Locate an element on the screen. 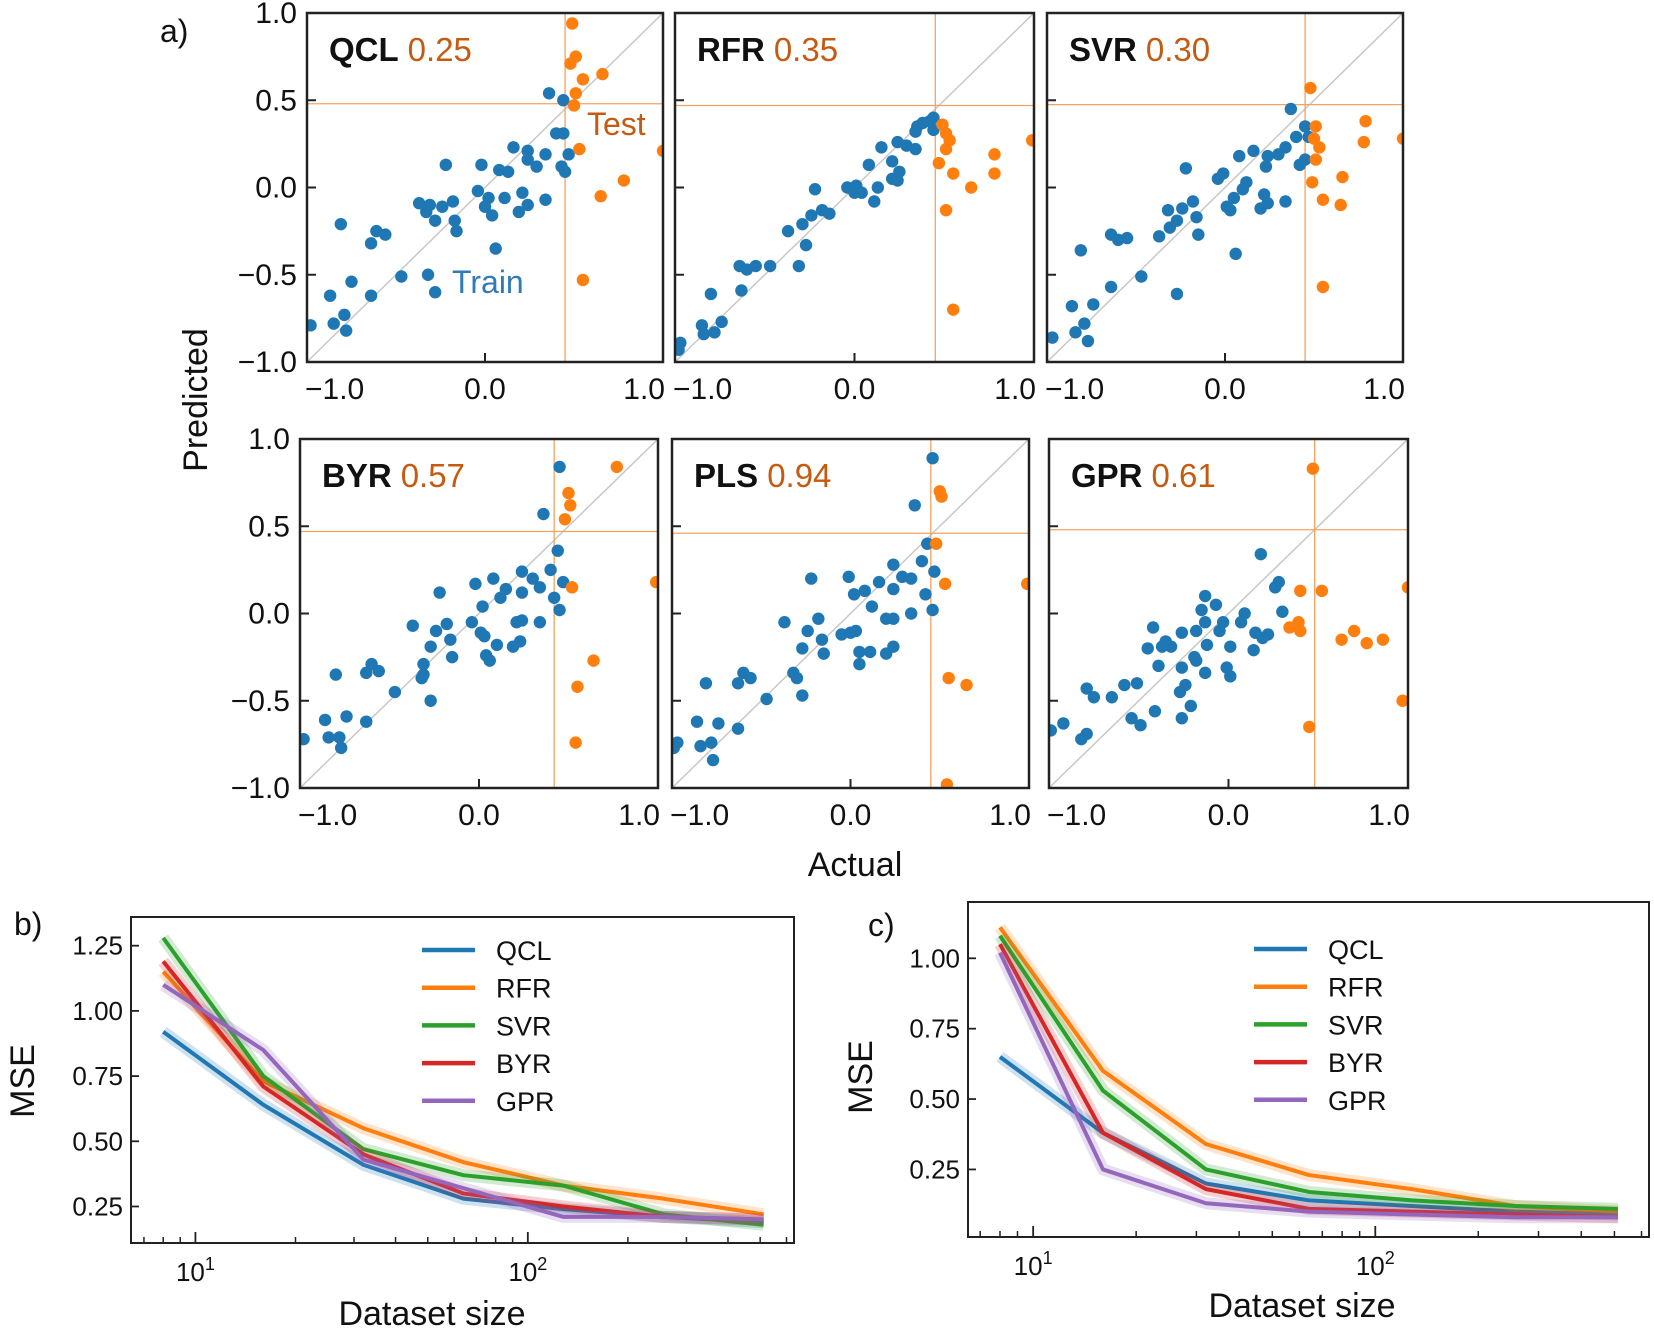 The width and height of the screenshot is (1654, 1334). y-tick-label: 0.75 is located at coordinates (97, 1076).